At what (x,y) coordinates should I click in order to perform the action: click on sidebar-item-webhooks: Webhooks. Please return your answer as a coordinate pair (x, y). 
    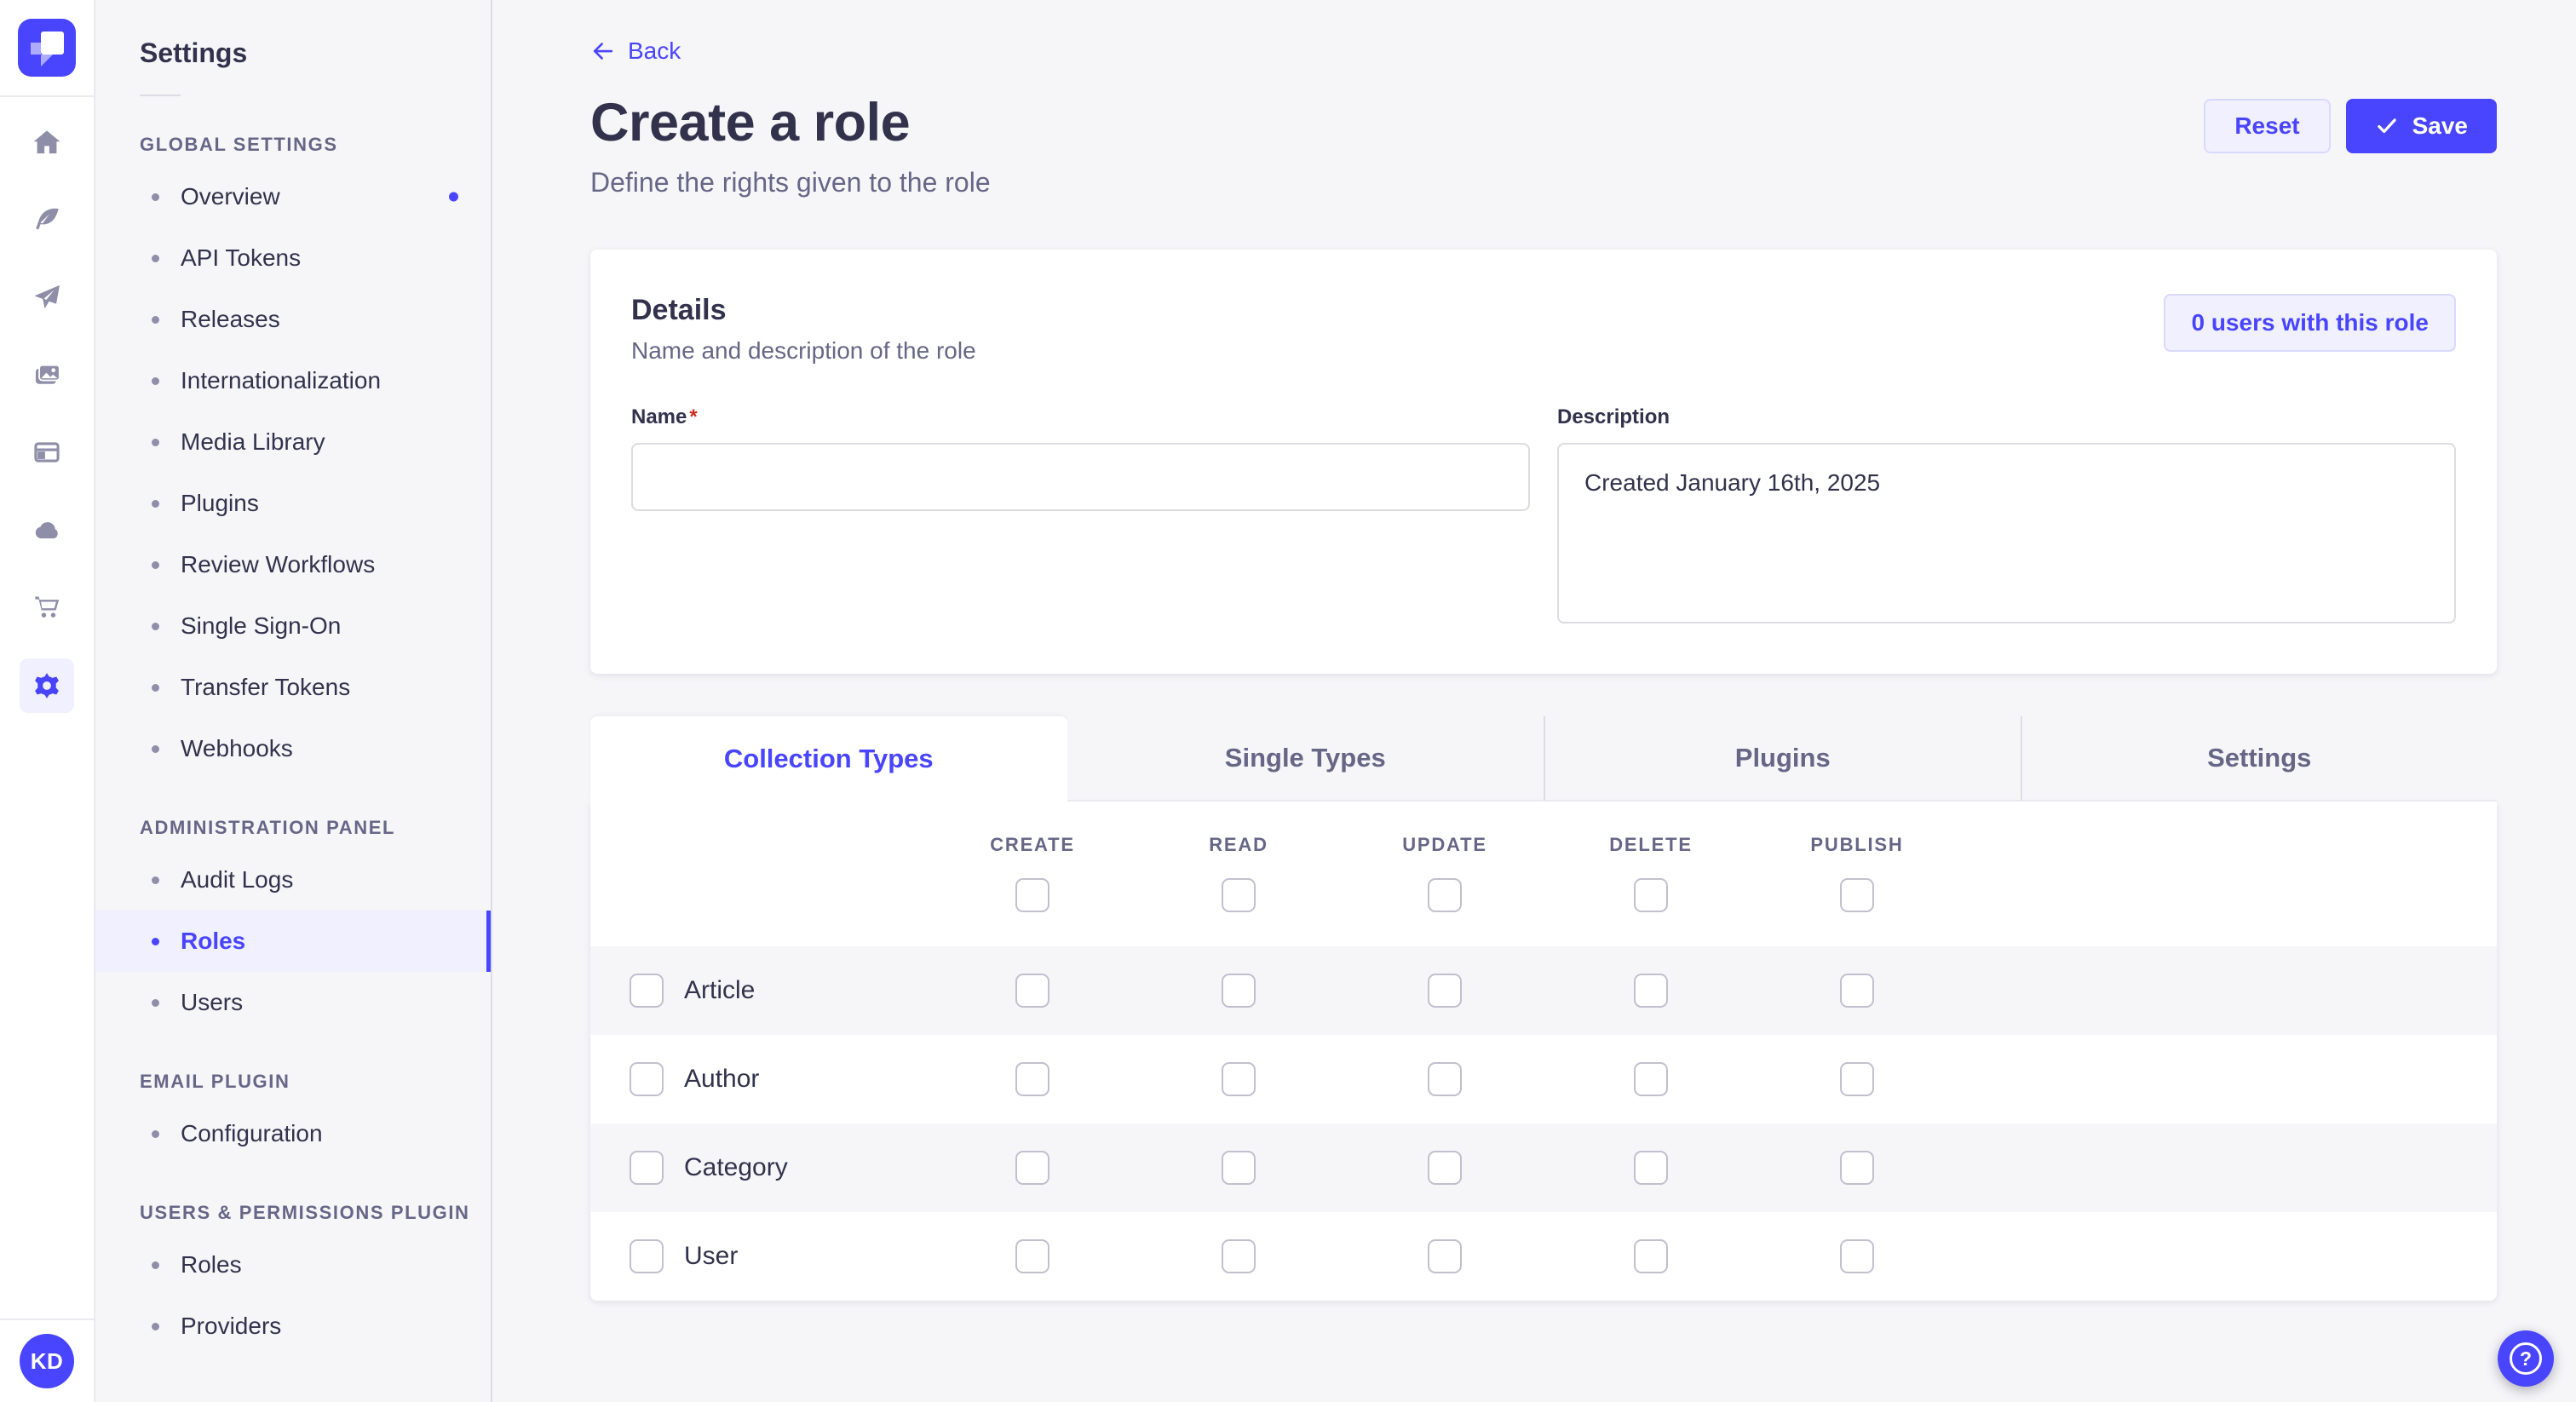
    Looking at the image, I should click on (293, 748).